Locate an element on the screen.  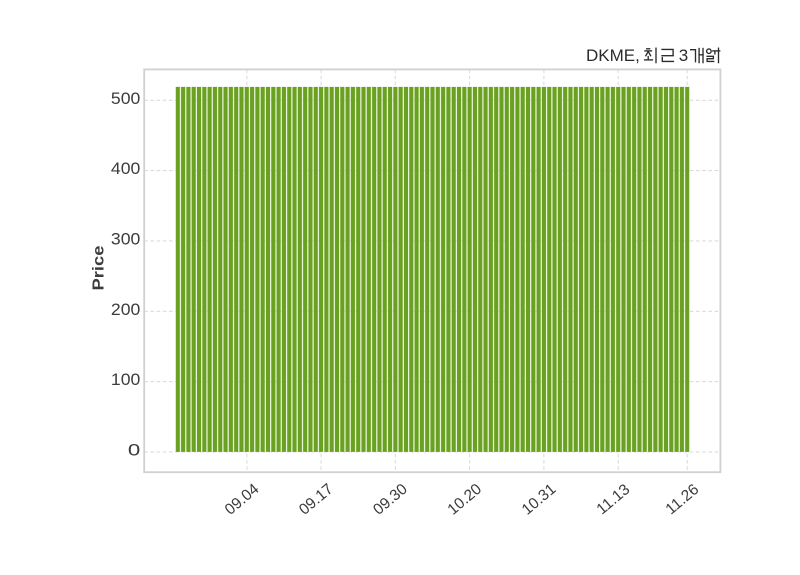
svg-text: 500 is located at coordinates (125, 99).